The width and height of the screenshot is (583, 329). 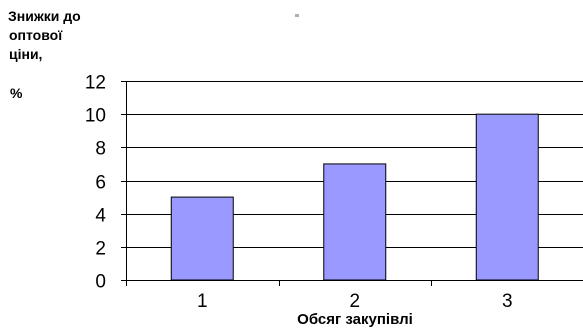 What do you see at coordinates (95, 83) in the screenshot?
I see `y-tick-label: 12` at bounding box center [95, 83].